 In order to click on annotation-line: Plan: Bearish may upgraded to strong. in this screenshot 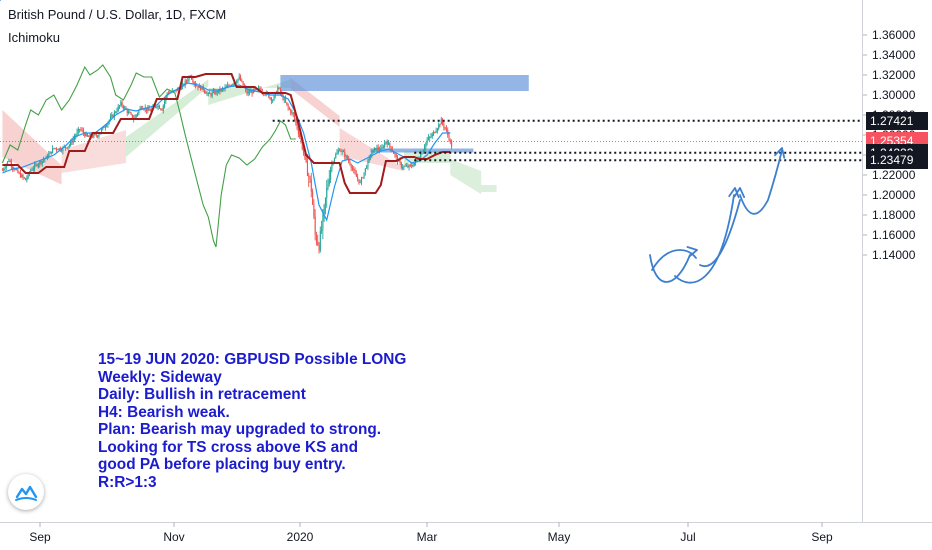, I will do `click(240, 429)`.